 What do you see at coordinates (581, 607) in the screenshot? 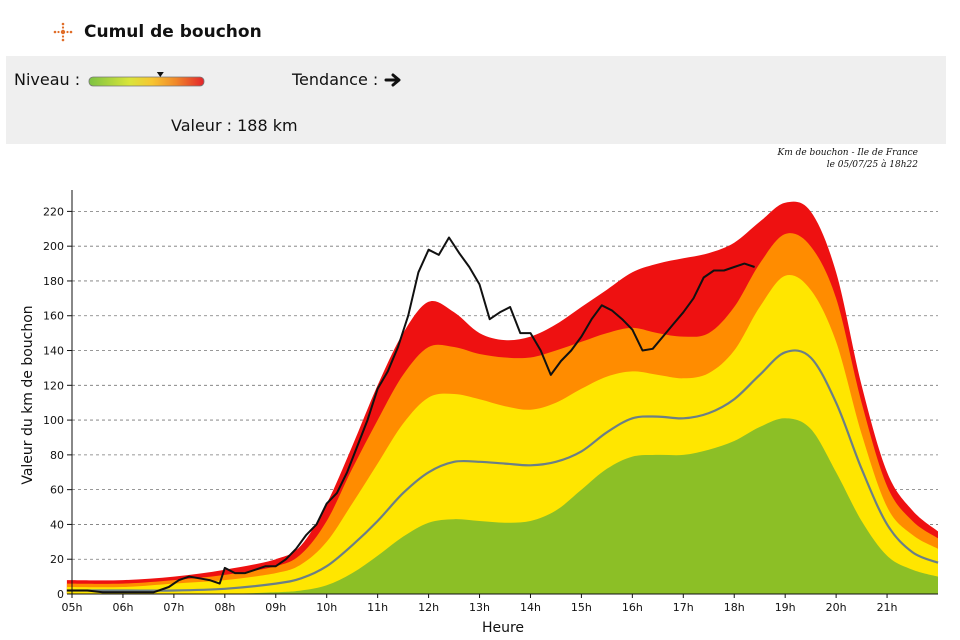
I see `x-tick-label: 15h` at bounding box center [581, 607].